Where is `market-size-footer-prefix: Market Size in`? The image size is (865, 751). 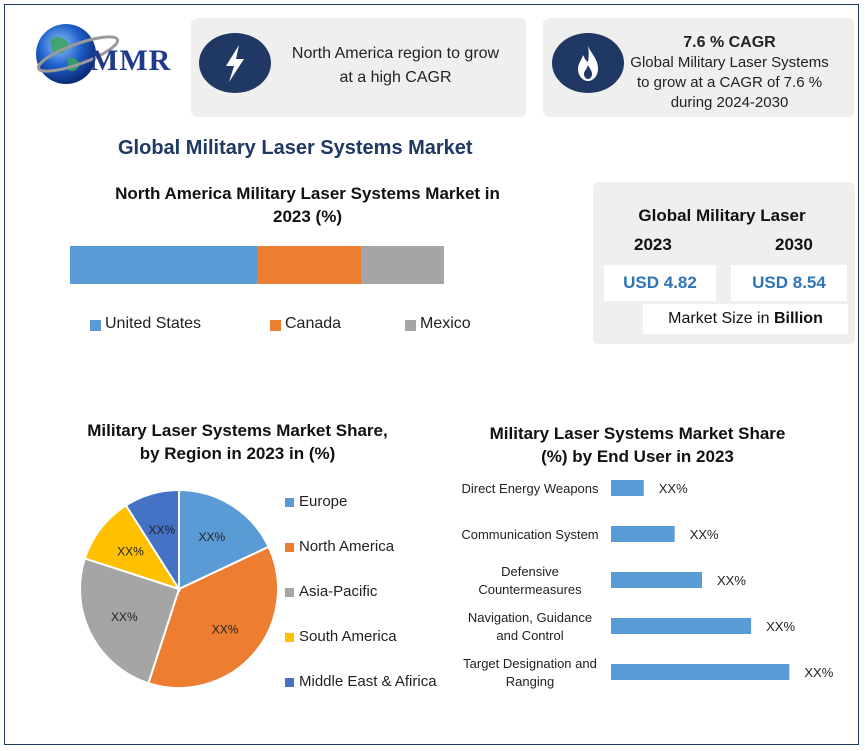
market-size-footer-prefix: Market Size in is located at coordinates (721, 318).